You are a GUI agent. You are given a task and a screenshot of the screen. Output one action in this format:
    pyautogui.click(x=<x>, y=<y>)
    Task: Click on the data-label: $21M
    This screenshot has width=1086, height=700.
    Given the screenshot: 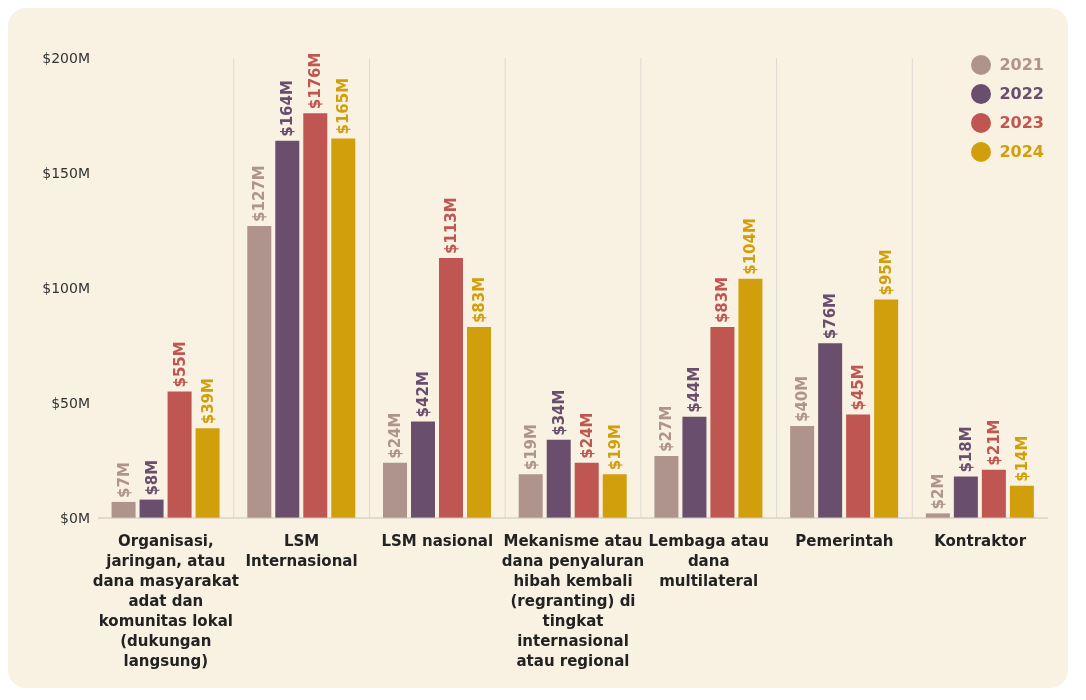 What is the action you would take?
    pyautogui.click(x=993, y=442)
    